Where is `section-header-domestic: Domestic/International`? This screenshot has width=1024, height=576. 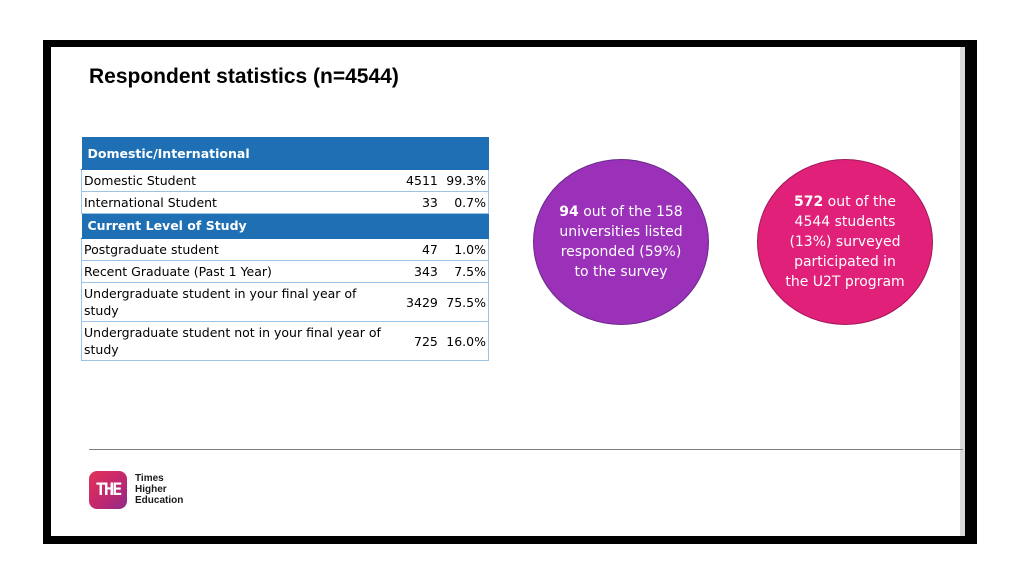
section-header-domestic: Domestic/International is located at coordinates (285, 153).